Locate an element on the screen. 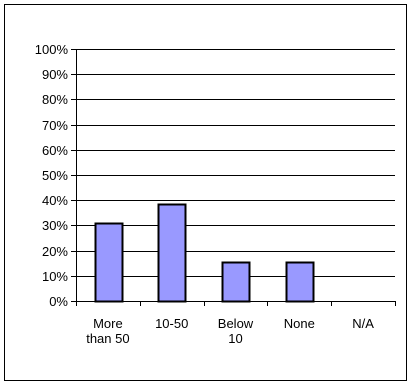 The image size is (419, 390). x-tick-label: None is located at coordinates (299, 323).